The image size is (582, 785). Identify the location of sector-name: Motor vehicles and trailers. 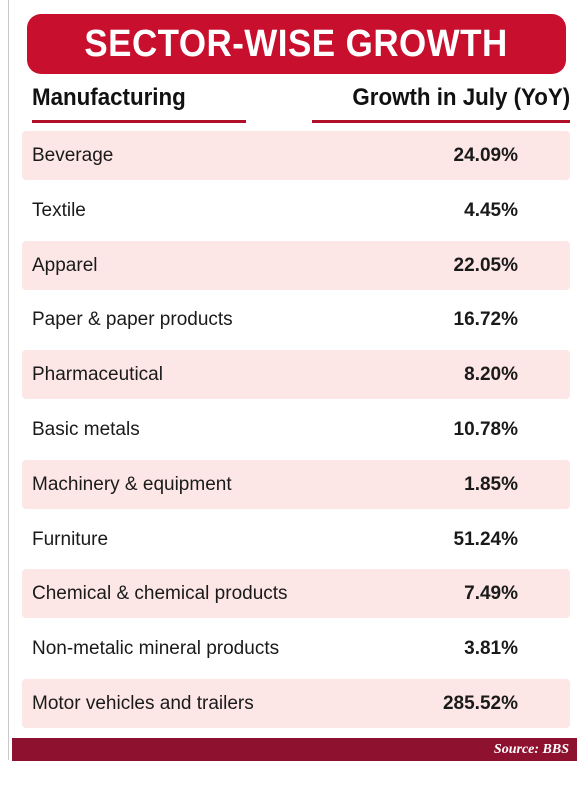
(143, 703).